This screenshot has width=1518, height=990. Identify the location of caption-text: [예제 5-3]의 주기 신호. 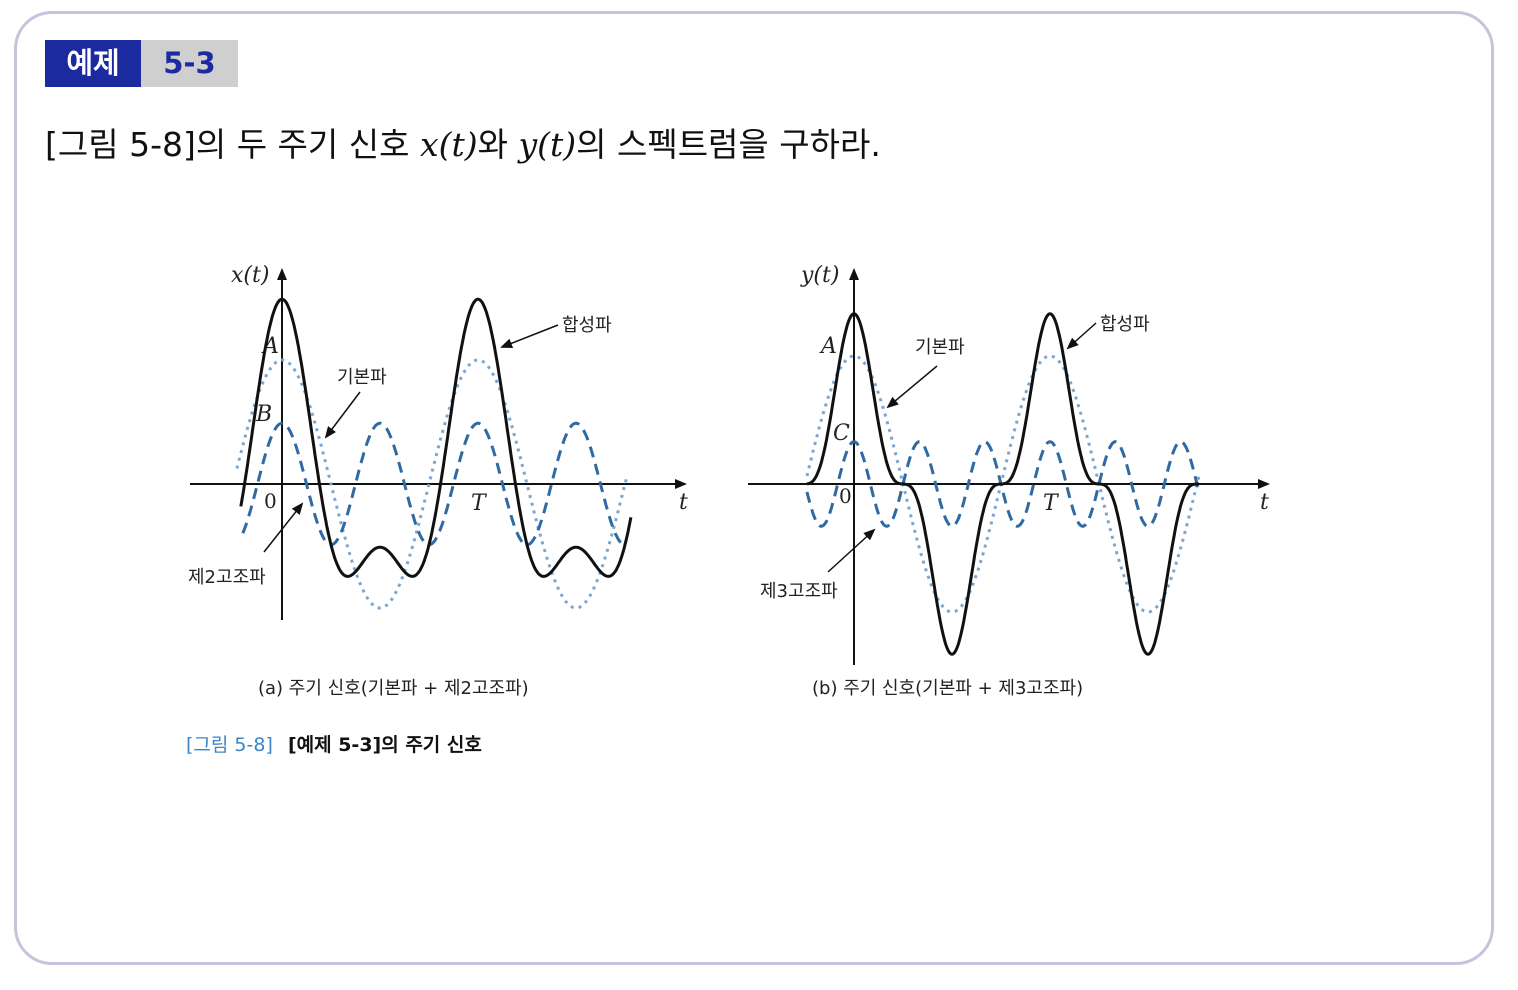
(385, 745).